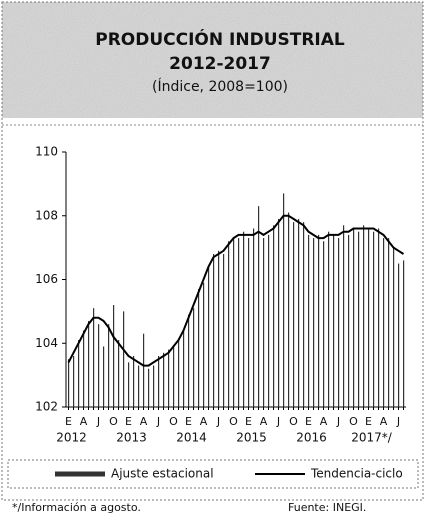 The image size is (425, 527). Describe the element at coordinates (46, 152) in the screenshot. I see `y-tick-label: 110` at that location.